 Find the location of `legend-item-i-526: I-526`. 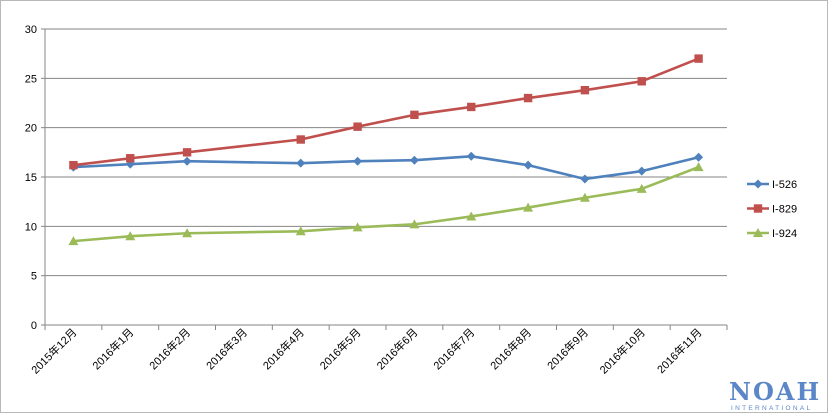

legend-item-i-526: I-526 is located at coordinates (772, 185).